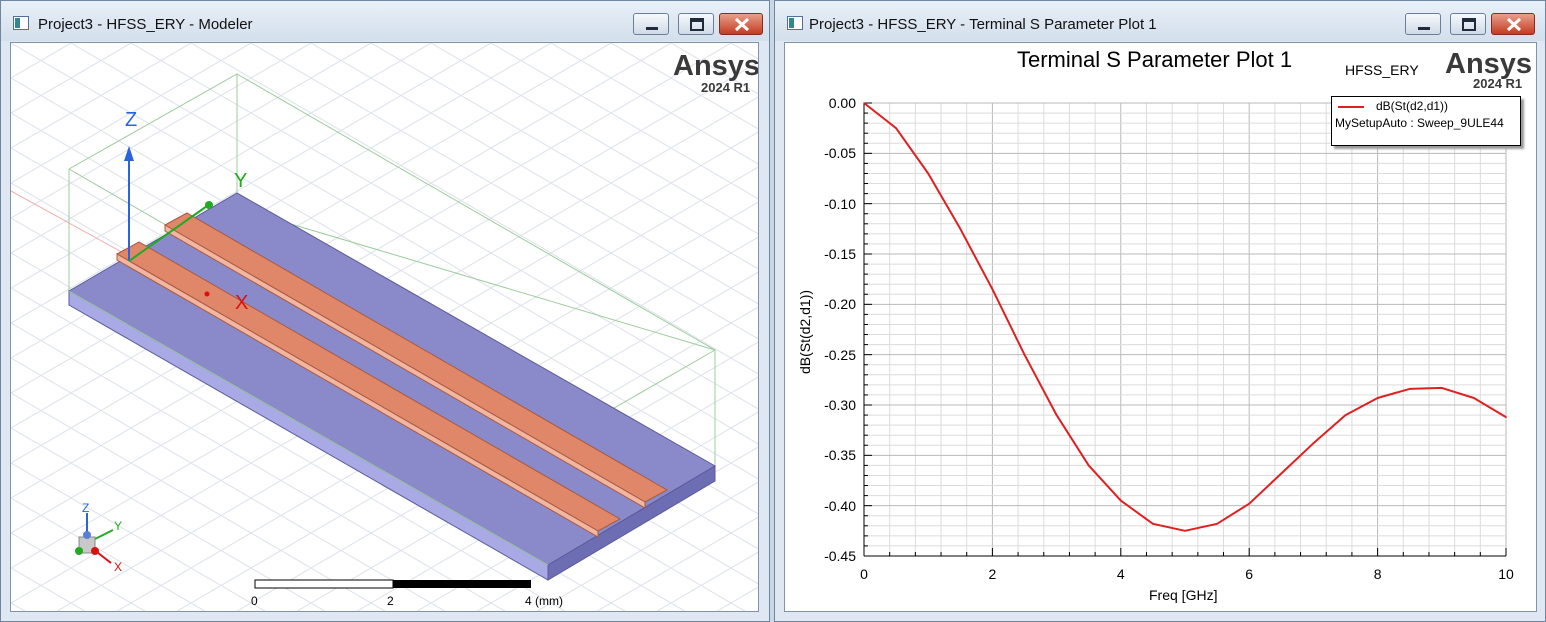 The width and height of the screenshot is (1546, 622). I want to click on x-axis-label: X, so click(242, 303).